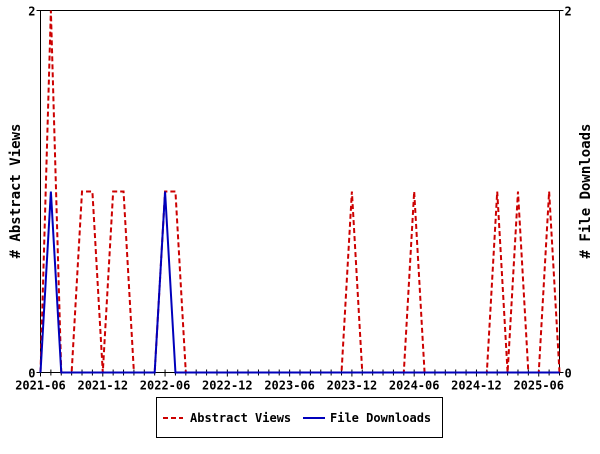 This screenshot has height=454, width=600. What do you see at coordinates (16, 191) in the screenshot?
I see `y-axis-label: # Abstract Views` at bounding box center [16, 191].